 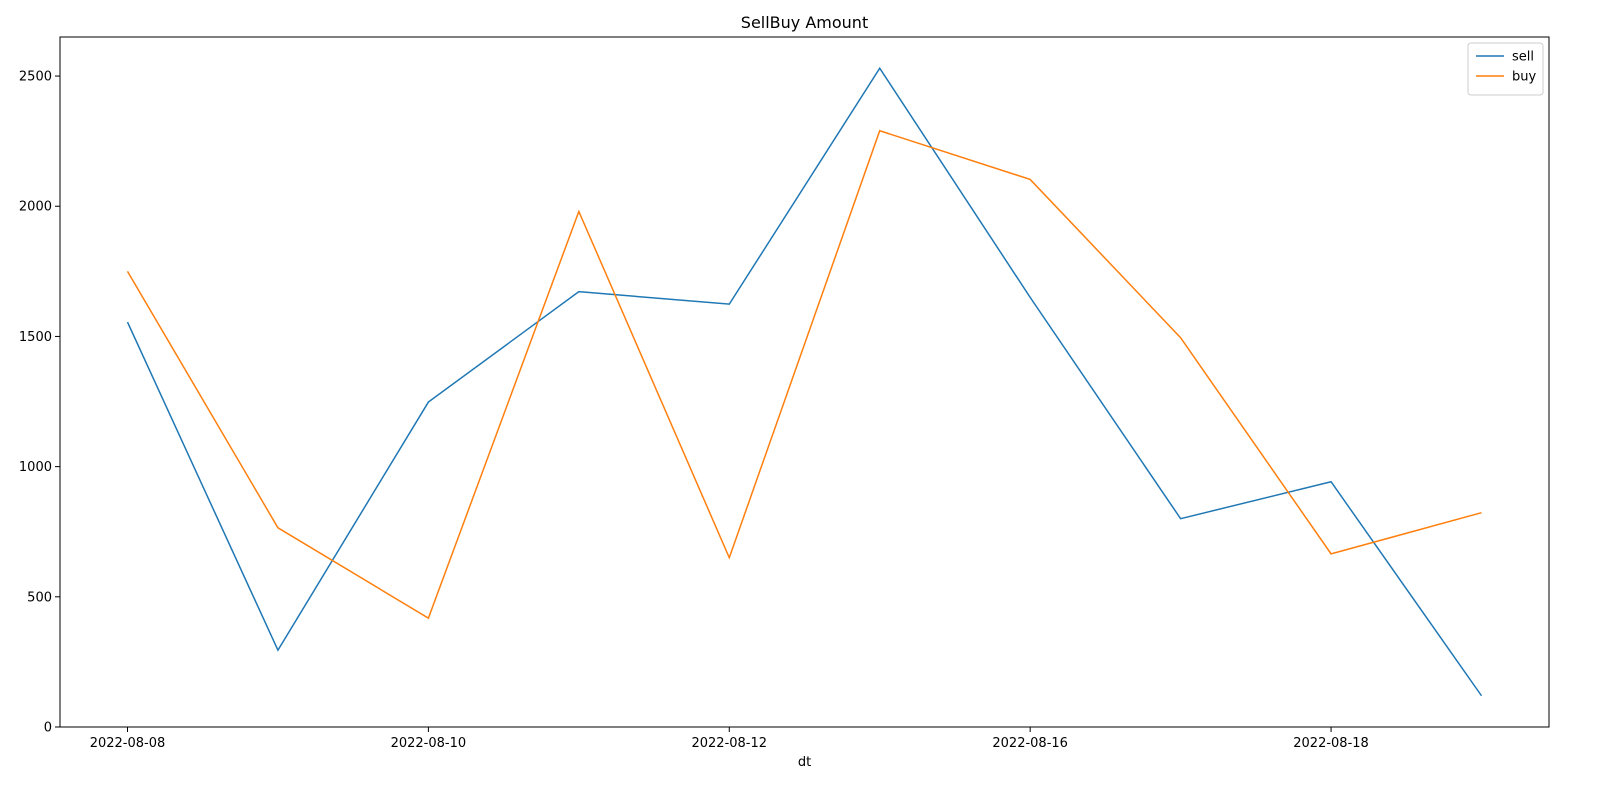 What do you see at coordinates (429, 743) in the screenshot?
I see `x-tick-label: 2022-08-10` at bounding box center [429, 743].